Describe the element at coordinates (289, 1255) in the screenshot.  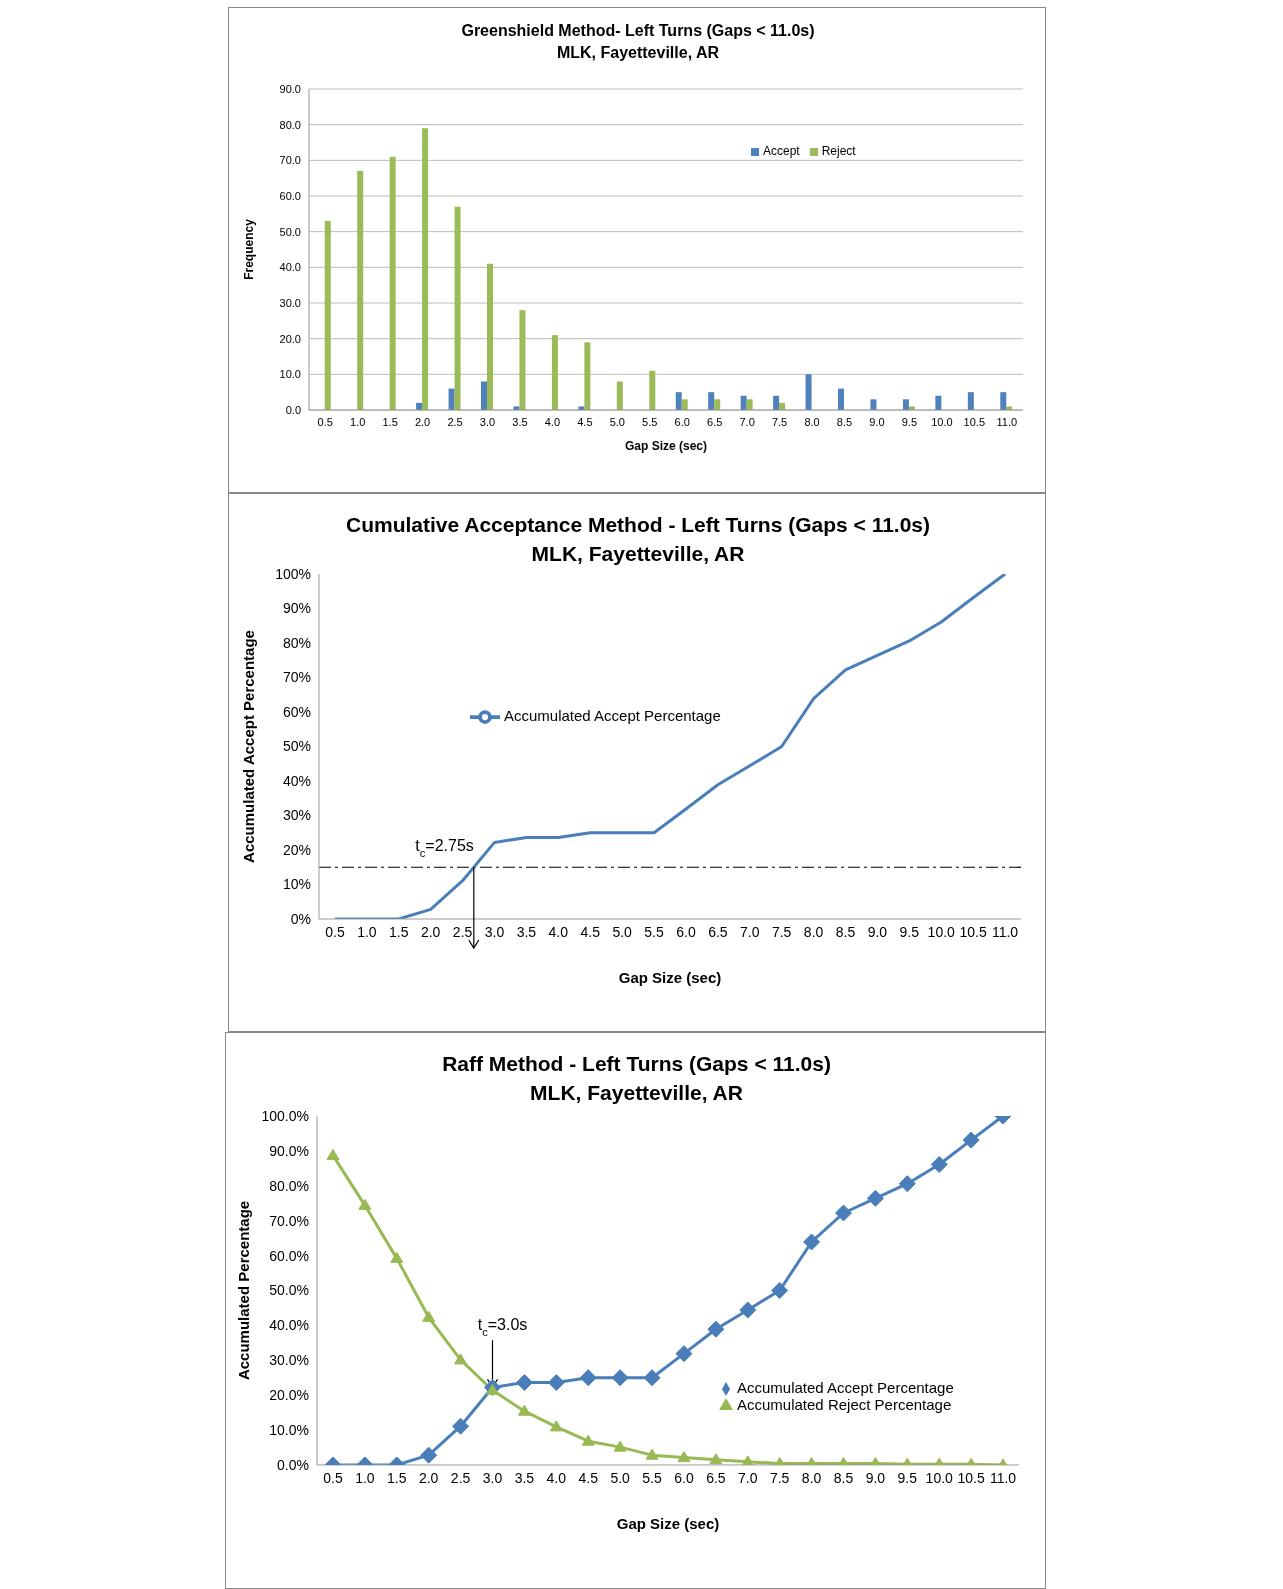
I see `y-tick-label: 60.0%` at that location.